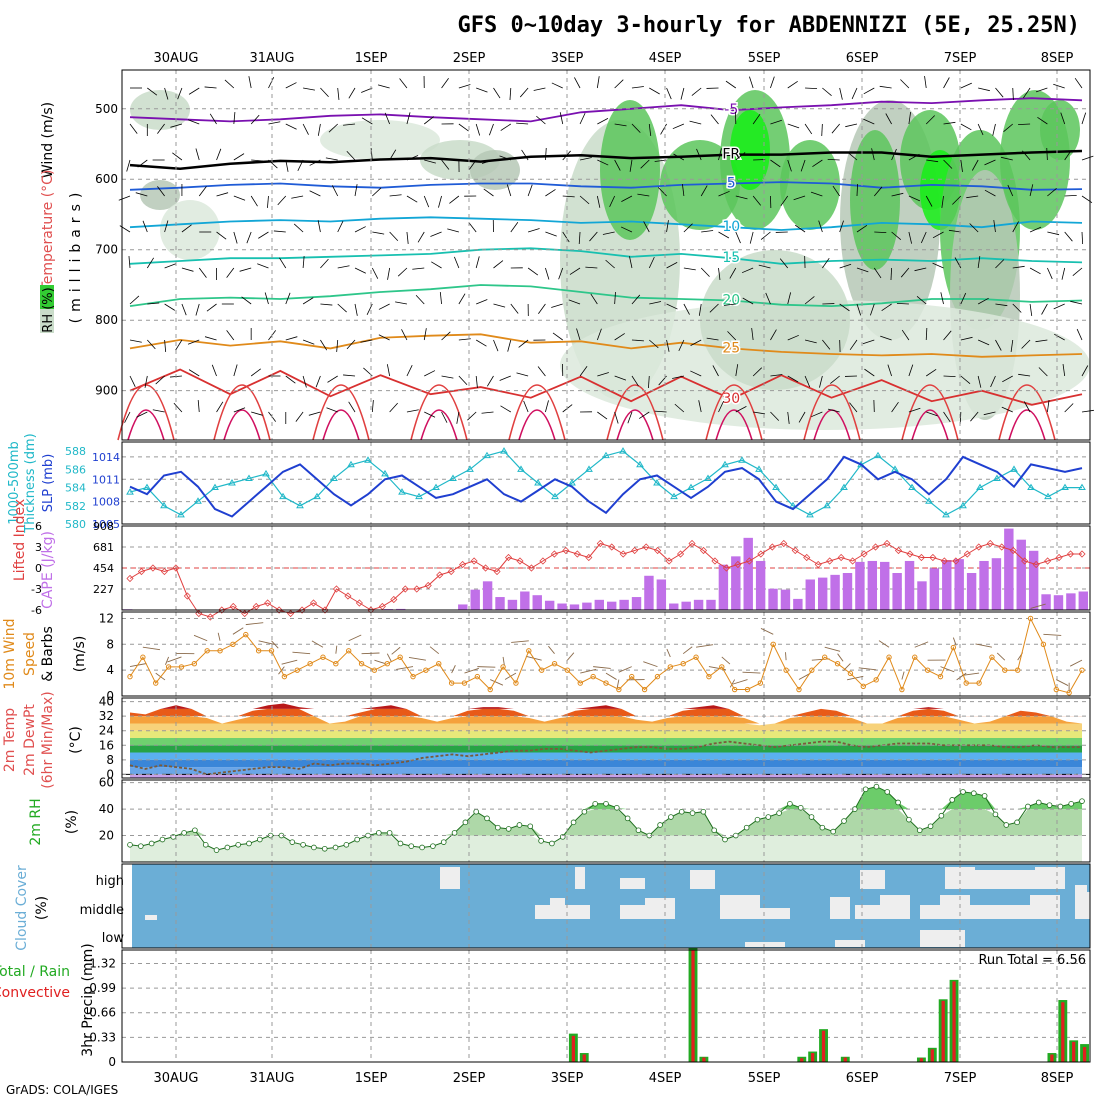  I want to click on thickness-point, so click(912, 487).